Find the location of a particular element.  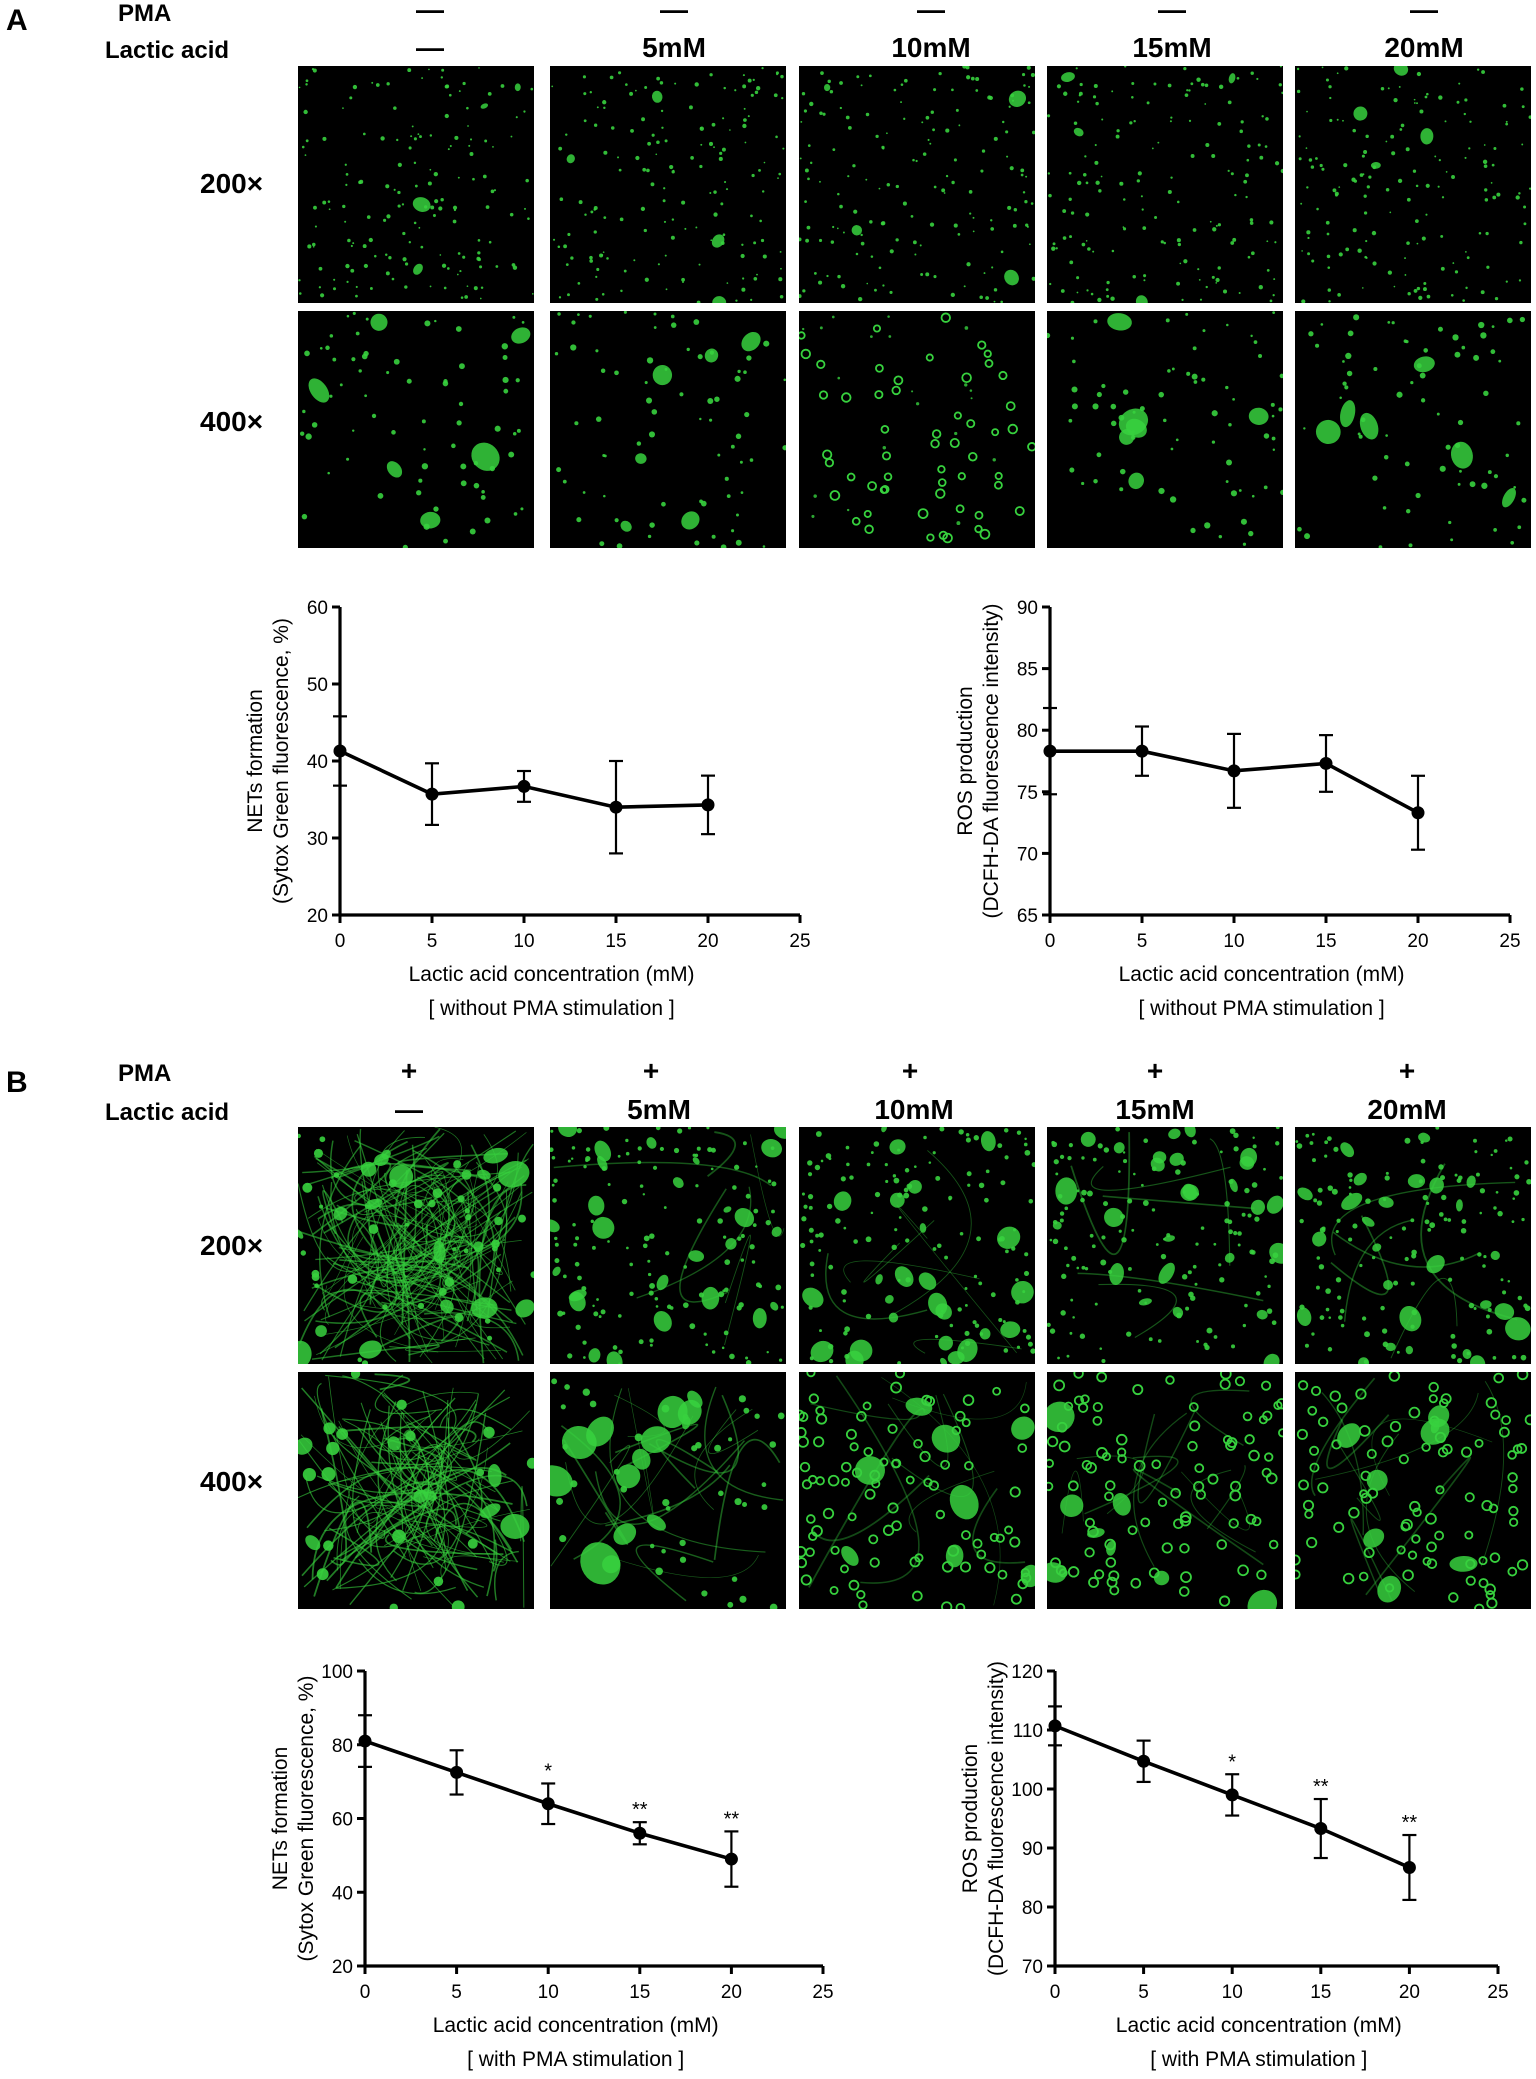

micrograph-b-400x-control is located at coordinates (416, 1490).